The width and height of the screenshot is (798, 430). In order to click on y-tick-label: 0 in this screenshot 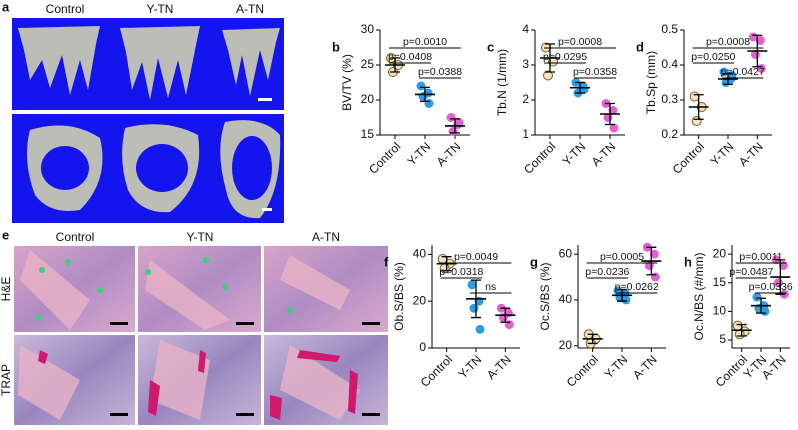, I will do `click(422, 347)`.